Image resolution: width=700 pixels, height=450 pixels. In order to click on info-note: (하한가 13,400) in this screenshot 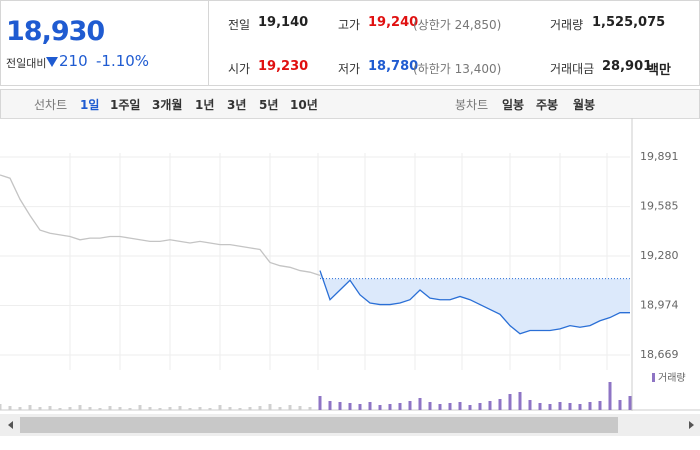, I will do `click(457, 69)`.